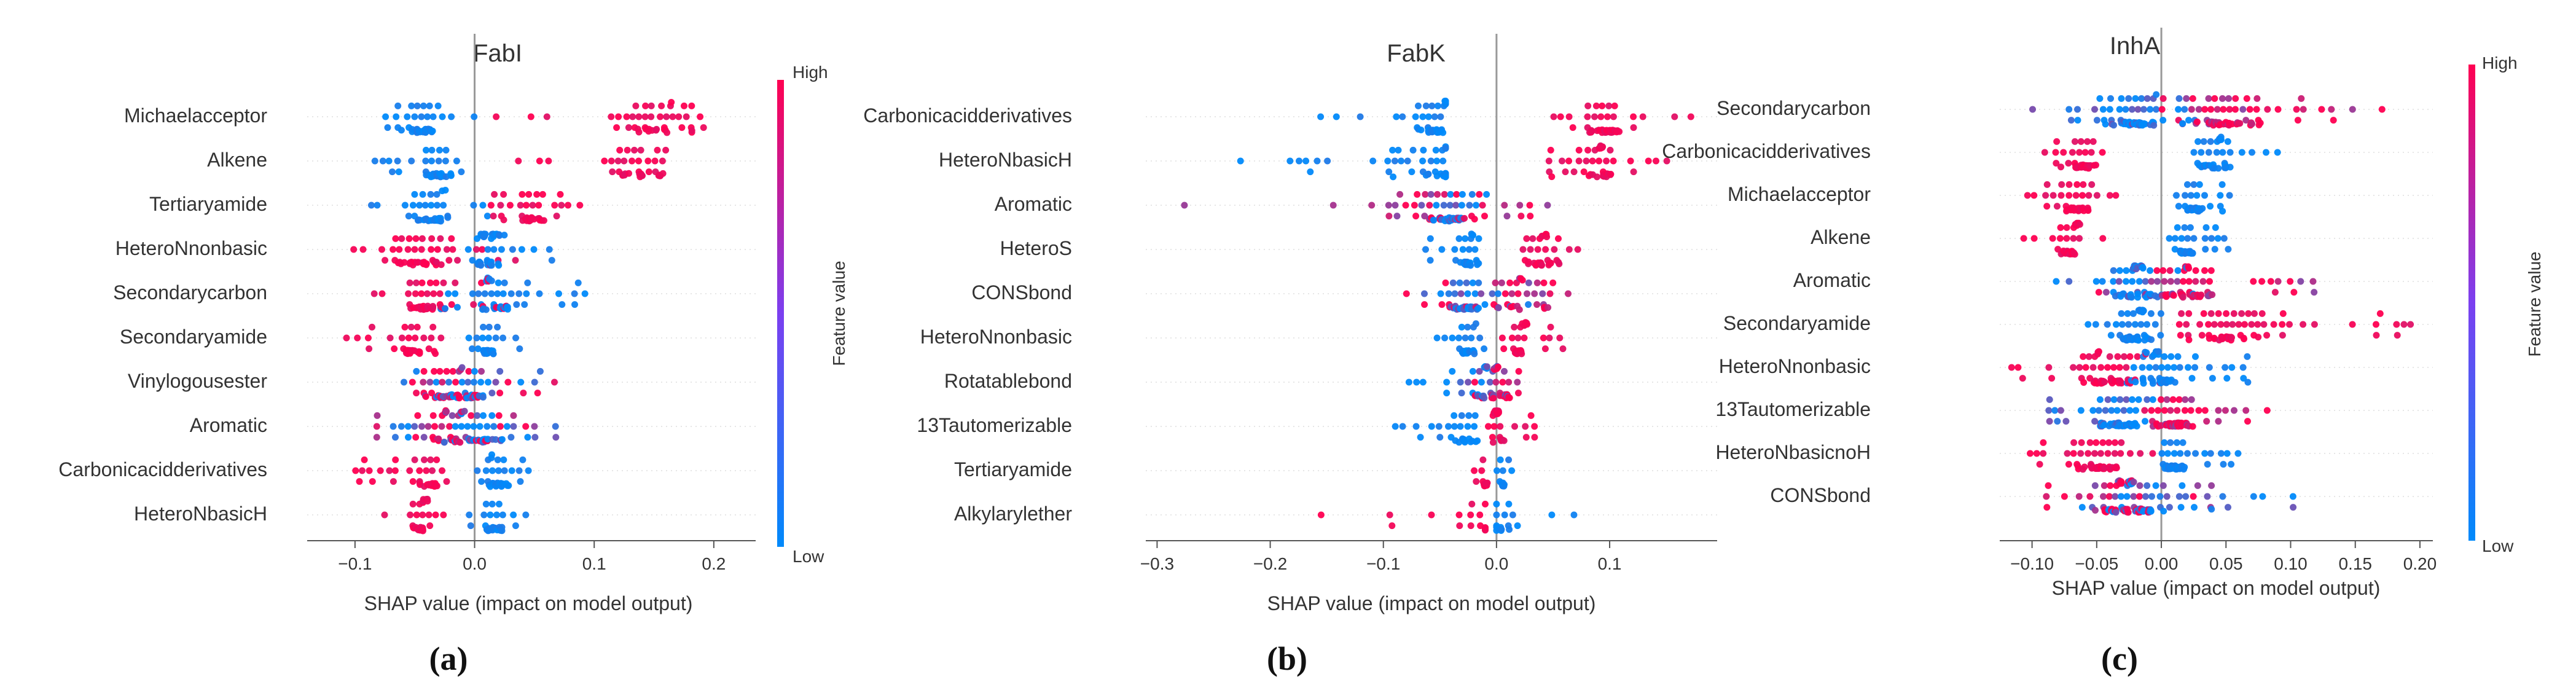 Image resolution: width=2576 pixels, height=690 pixels. Describe the element at coordinates (197, 381) in the screenshot. I see `panel-a-feature-label: Vinylogousester` at that location.